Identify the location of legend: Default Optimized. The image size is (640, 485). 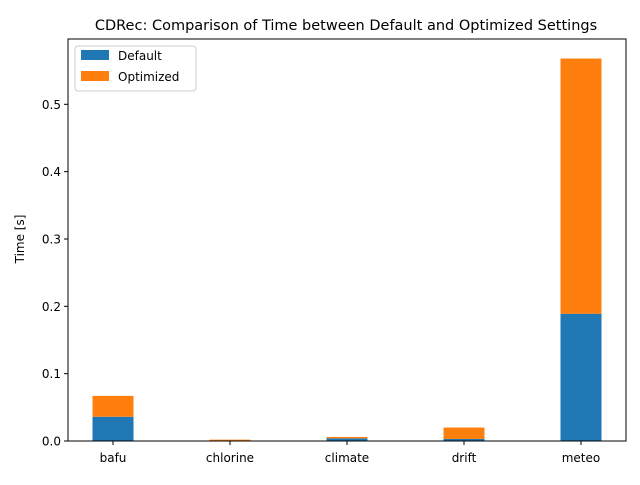
(135, 68).